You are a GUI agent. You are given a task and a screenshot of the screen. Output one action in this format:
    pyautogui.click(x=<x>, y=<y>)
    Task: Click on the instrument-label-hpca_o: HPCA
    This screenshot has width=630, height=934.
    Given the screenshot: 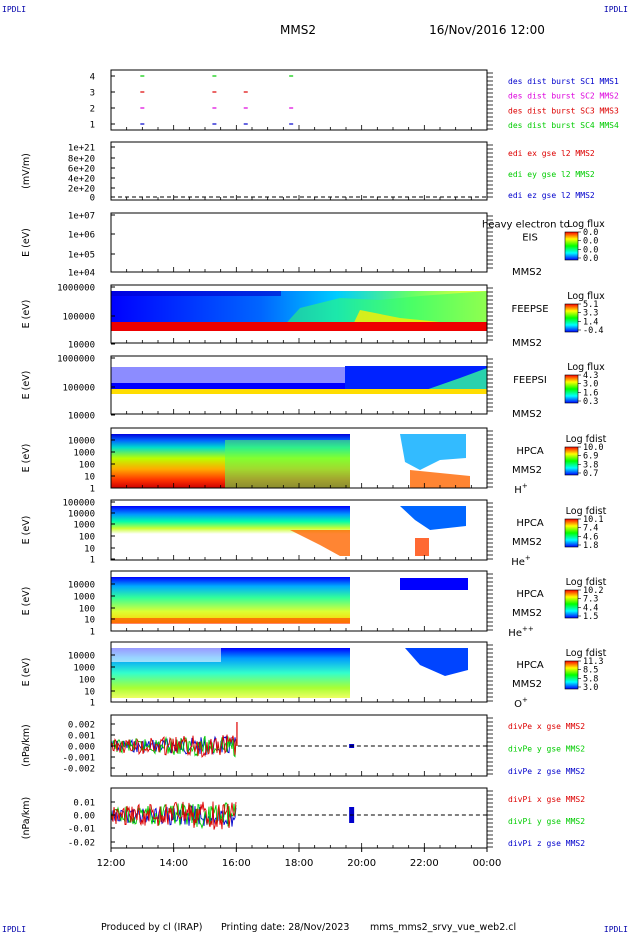 What is the action you would take?
    pyautogui.click(x=530, y=665)
    